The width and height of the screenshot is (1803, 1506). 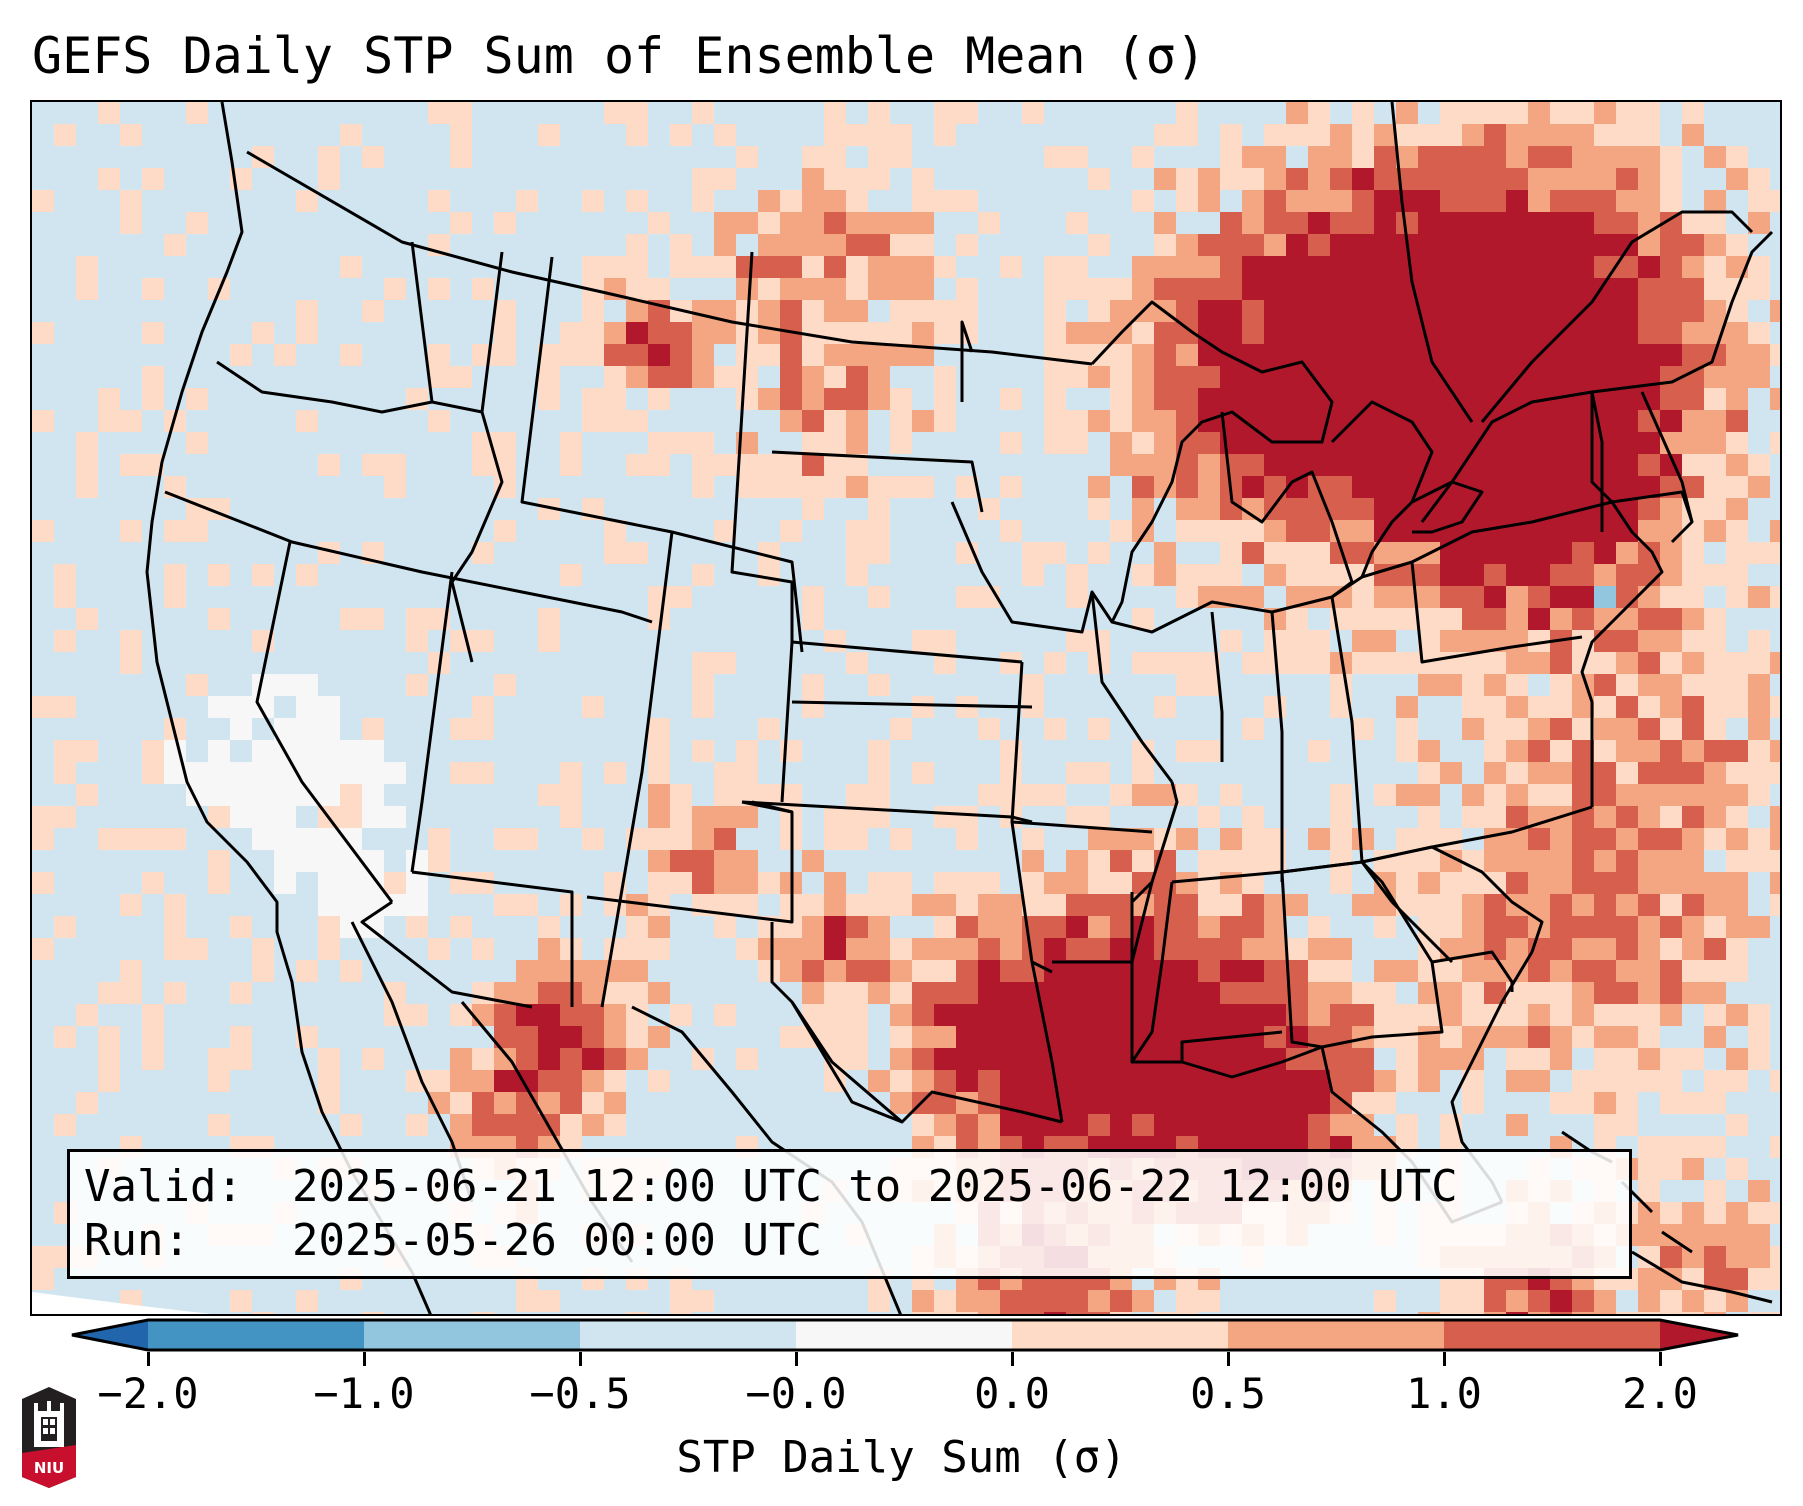 What do you see at coordinates (446, 954) in the screenshot?
I see `border-segment` at bounding box center [446, 954].